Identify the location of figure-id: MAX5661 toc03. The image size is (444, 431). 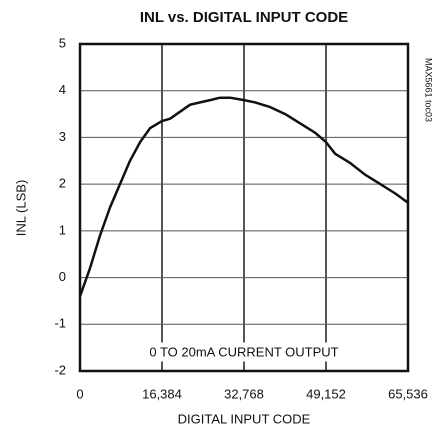
(429, 90).